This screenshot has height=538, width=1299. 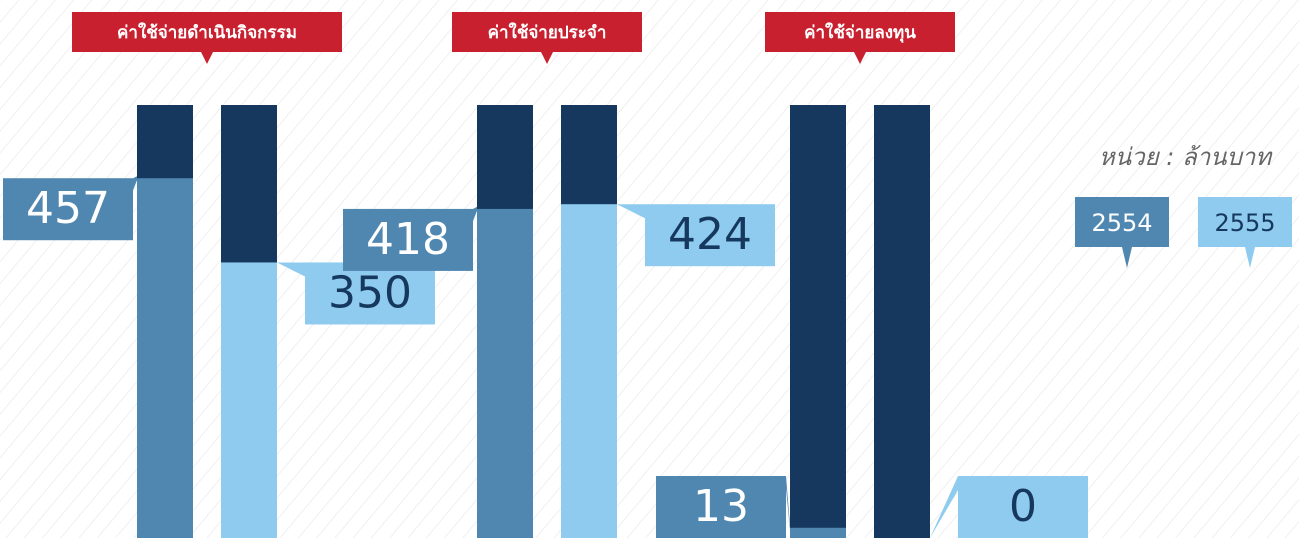 I want to click on value-label: 13, so click(x=721, y=506).